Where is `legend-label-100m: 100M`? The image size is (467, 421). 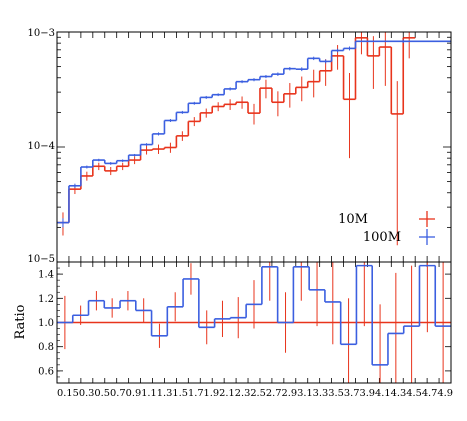 legend-label-100m: 100M is located at coordinates (382, 237).